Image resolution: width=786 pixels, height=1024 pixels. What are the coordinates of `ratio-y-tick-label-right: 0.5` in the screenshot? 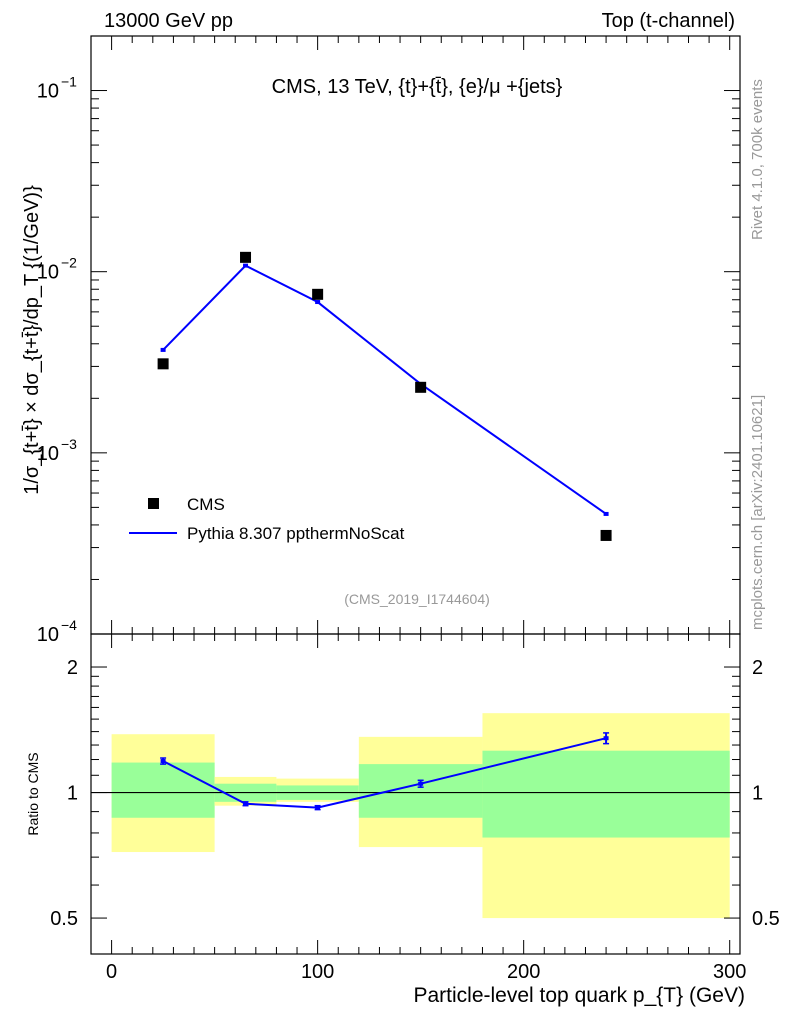 It's located at (766, 919).